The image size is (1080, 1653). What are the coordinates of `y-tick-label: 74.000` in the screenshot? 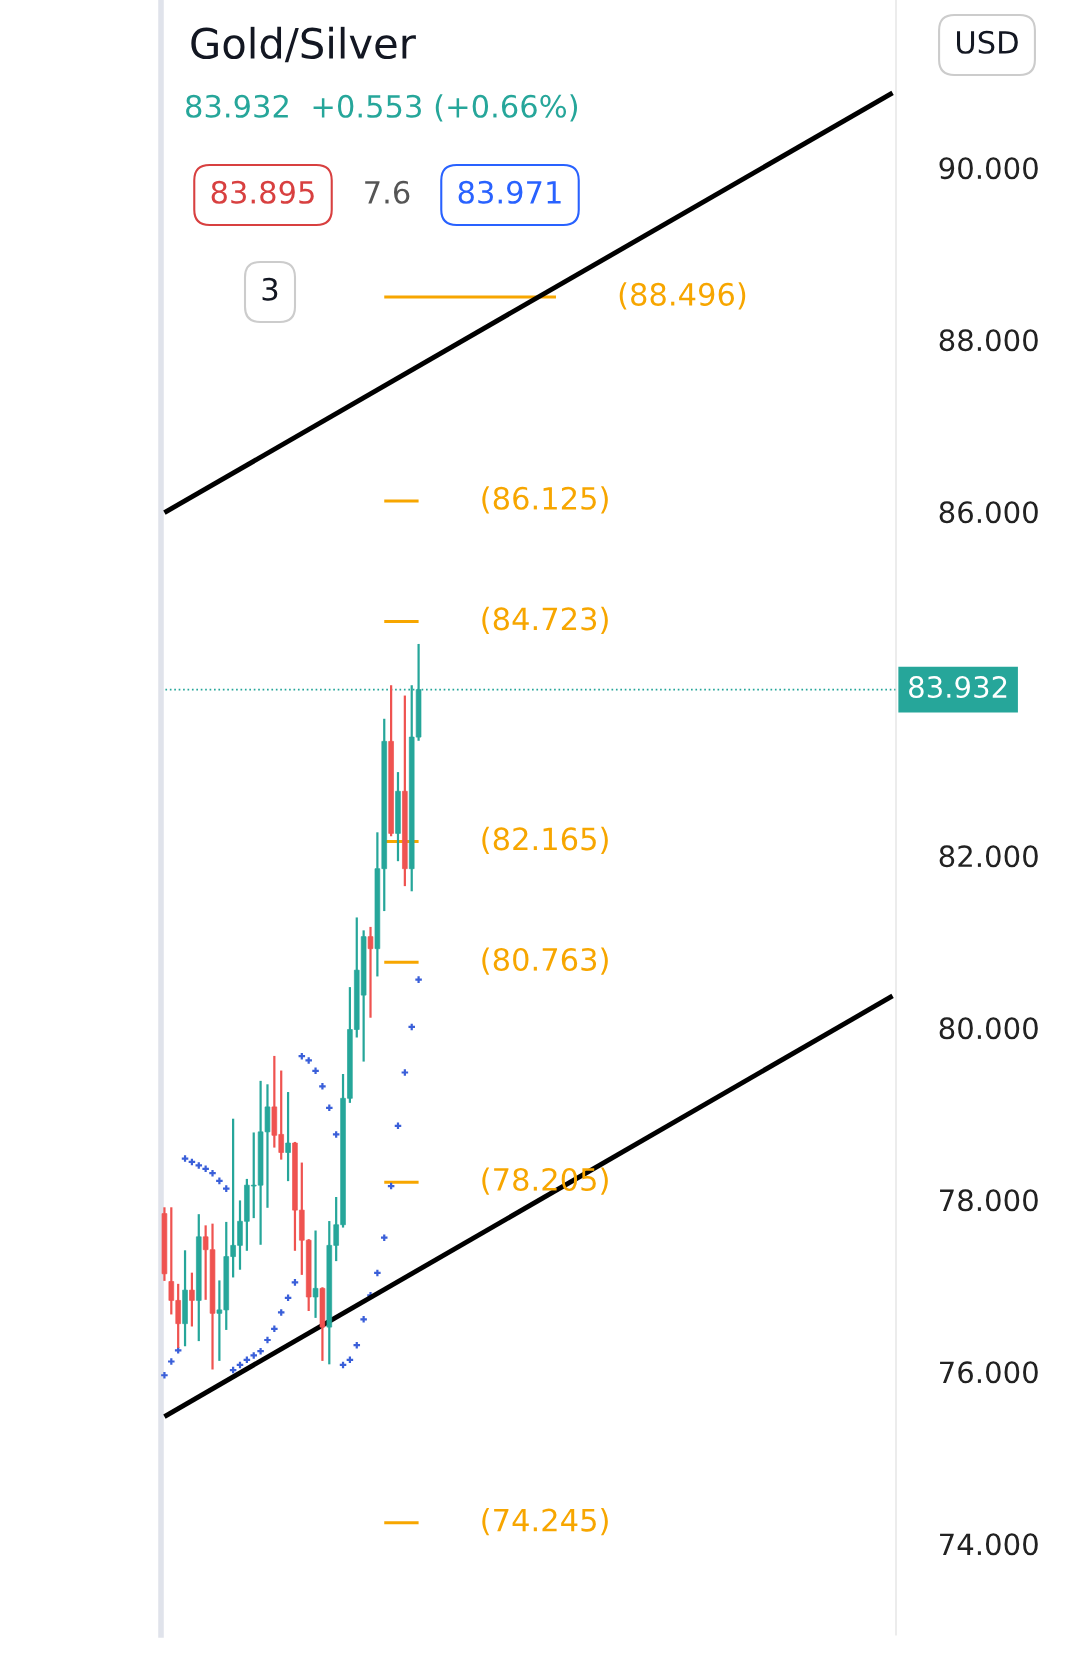 It's located at (989, 1544).